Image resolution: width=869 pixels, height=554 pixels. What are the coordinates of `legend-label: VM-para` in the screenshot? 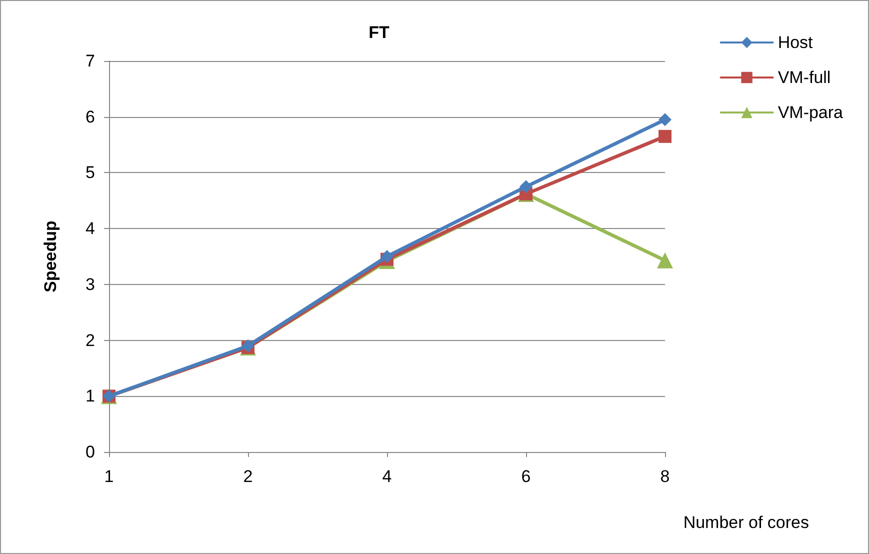 It's located at (811, 112).